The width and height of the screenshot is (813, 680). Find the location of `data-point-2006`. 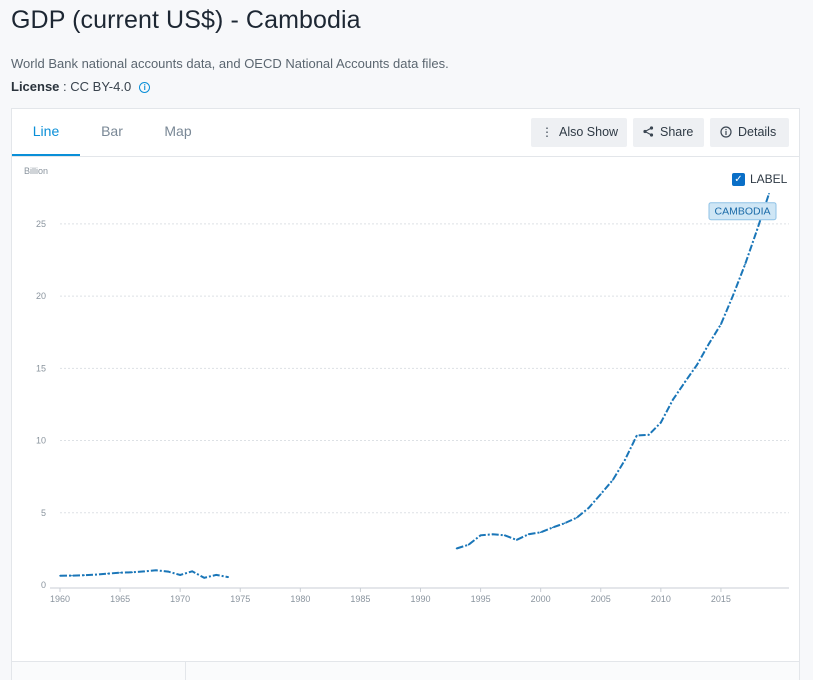

data-point-2006 is located at coordinates (612, 480).